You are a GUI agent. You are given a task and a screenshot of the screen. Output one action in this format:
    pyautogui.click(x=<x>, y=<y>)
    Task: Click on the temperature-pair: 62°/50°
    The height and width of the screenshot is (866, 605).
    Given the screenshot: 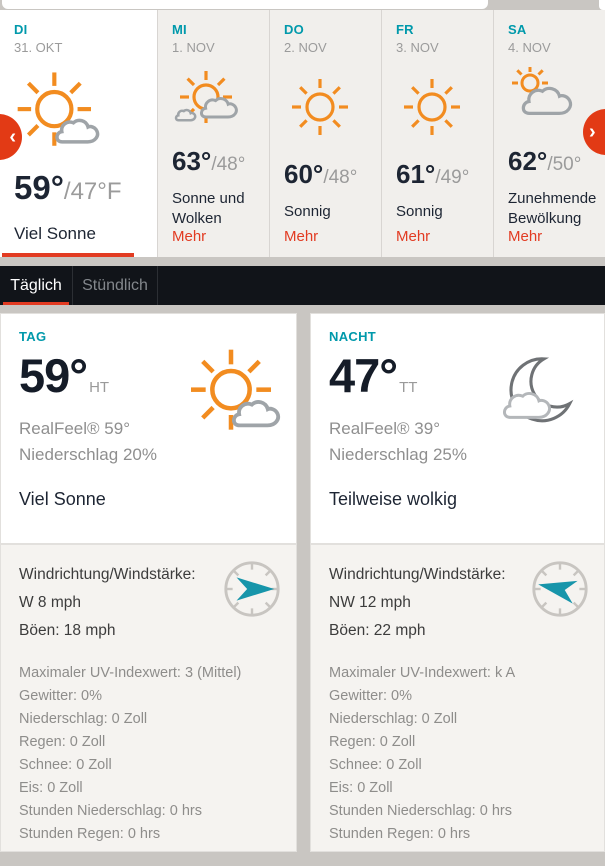 What is the action you would take?
    pyautogui.click(x=552, y=161)
    